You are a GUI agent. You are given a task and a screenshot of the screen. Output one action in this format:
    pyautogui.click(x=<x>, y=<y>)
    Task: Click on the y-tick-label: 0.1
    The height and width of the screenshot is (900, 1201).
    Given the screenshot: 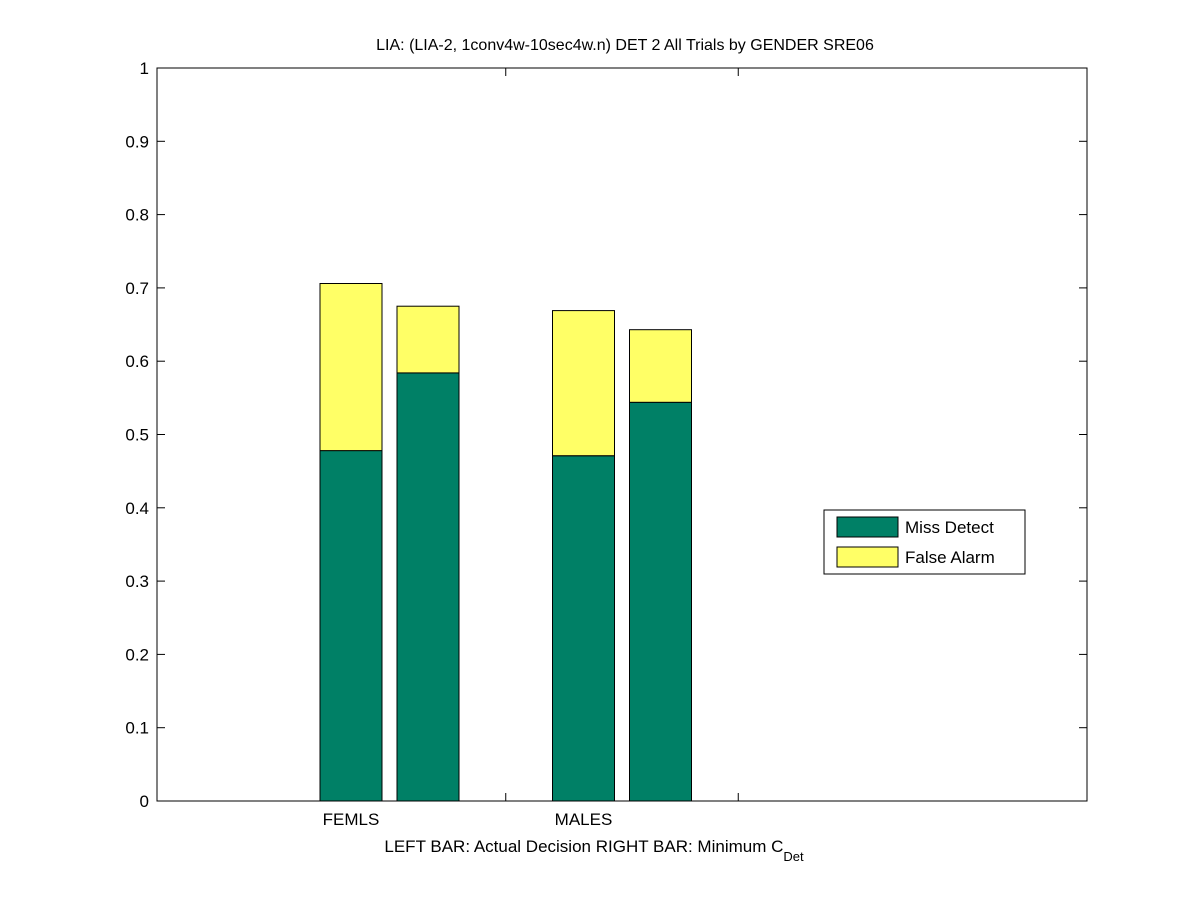 What is the action you would take?
    pyautogui.click(x=137, y=728)
    